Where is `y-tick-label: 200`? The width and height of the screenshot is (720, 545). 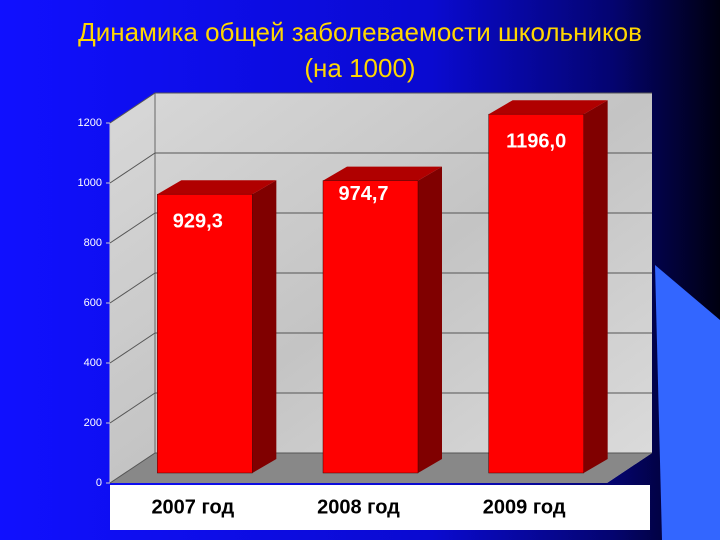 y-tick-label: 200 is located at coordinates (93, 423).